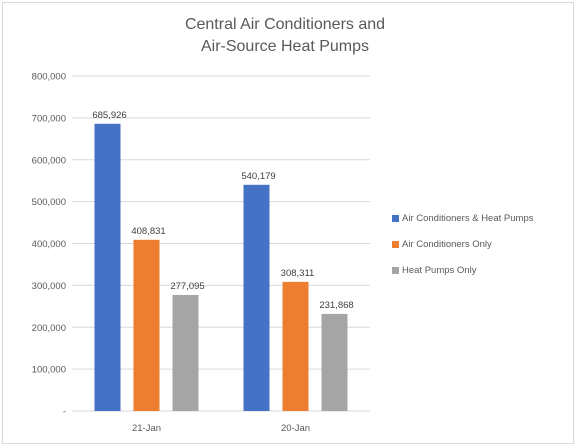 The image size is (578, 448). Describe the element at coordinates (468, 218) in the screenshot. I see `legend-label-ac-hp: Air Conditioners & Heat Pumps` at that location.